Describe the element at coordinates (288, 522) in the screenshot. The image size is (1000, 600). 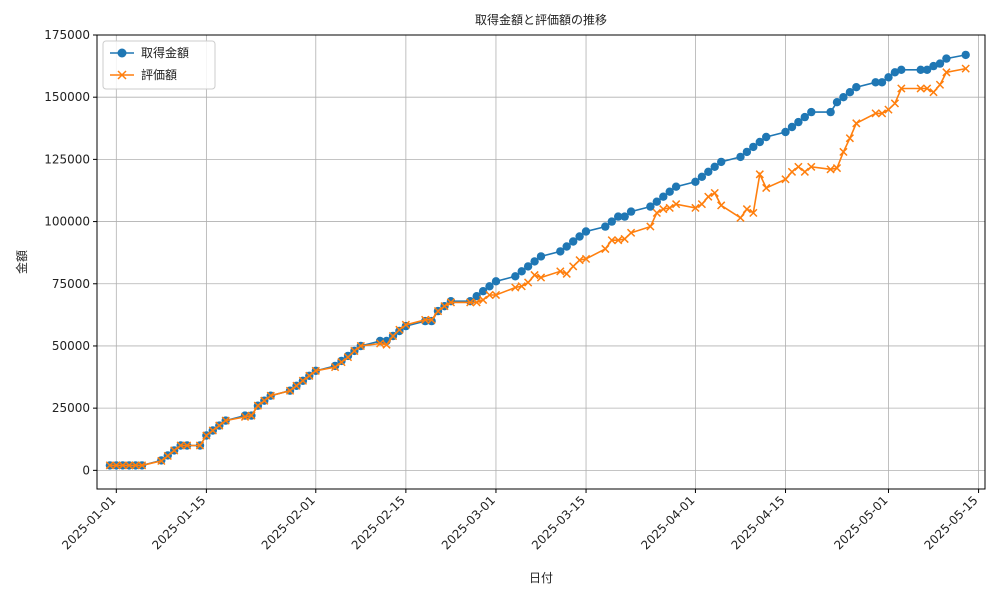
I see `x-tick-label: 2025-02-01` at that location.